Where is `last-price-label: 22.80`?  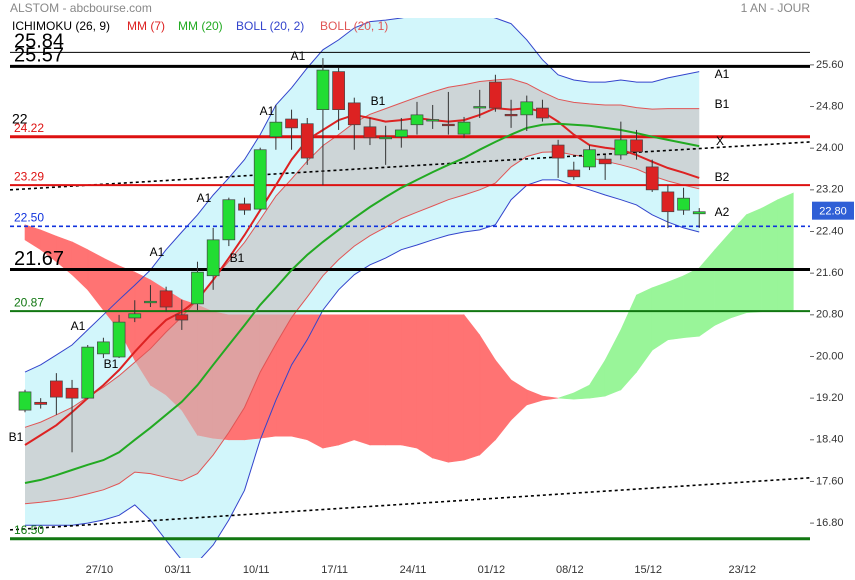
last-price-label: 22.80 is located at coordinates (833, 212).